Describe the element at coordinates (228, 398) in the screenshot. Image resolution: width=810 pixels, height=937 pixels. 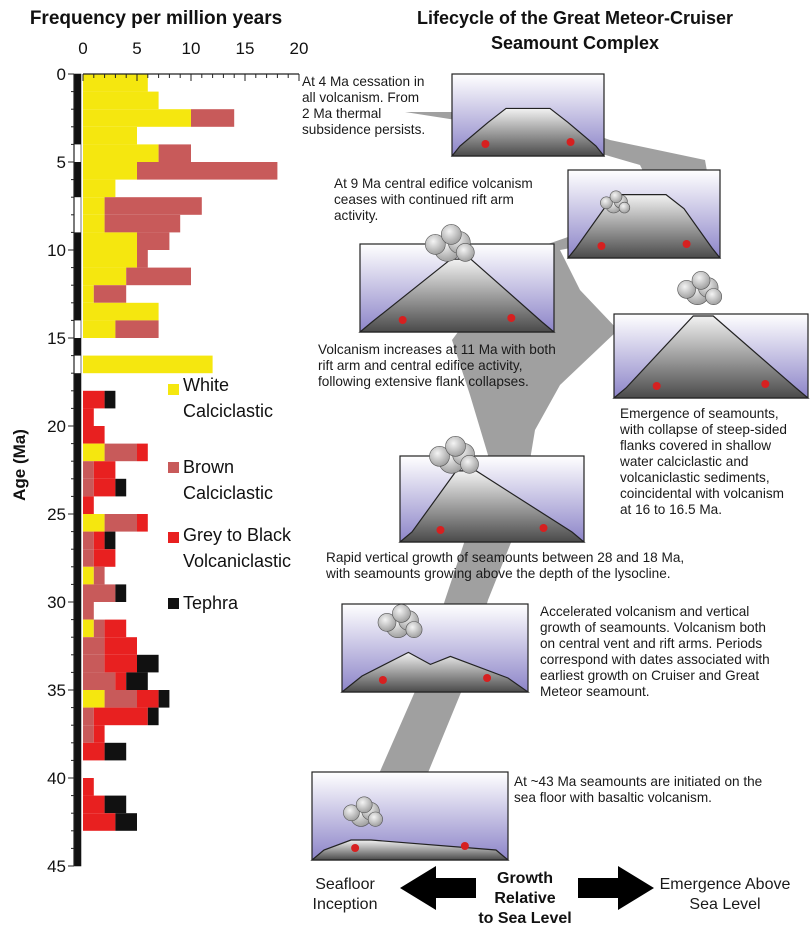
I see `legend-label: White Calciclastic` at that location.